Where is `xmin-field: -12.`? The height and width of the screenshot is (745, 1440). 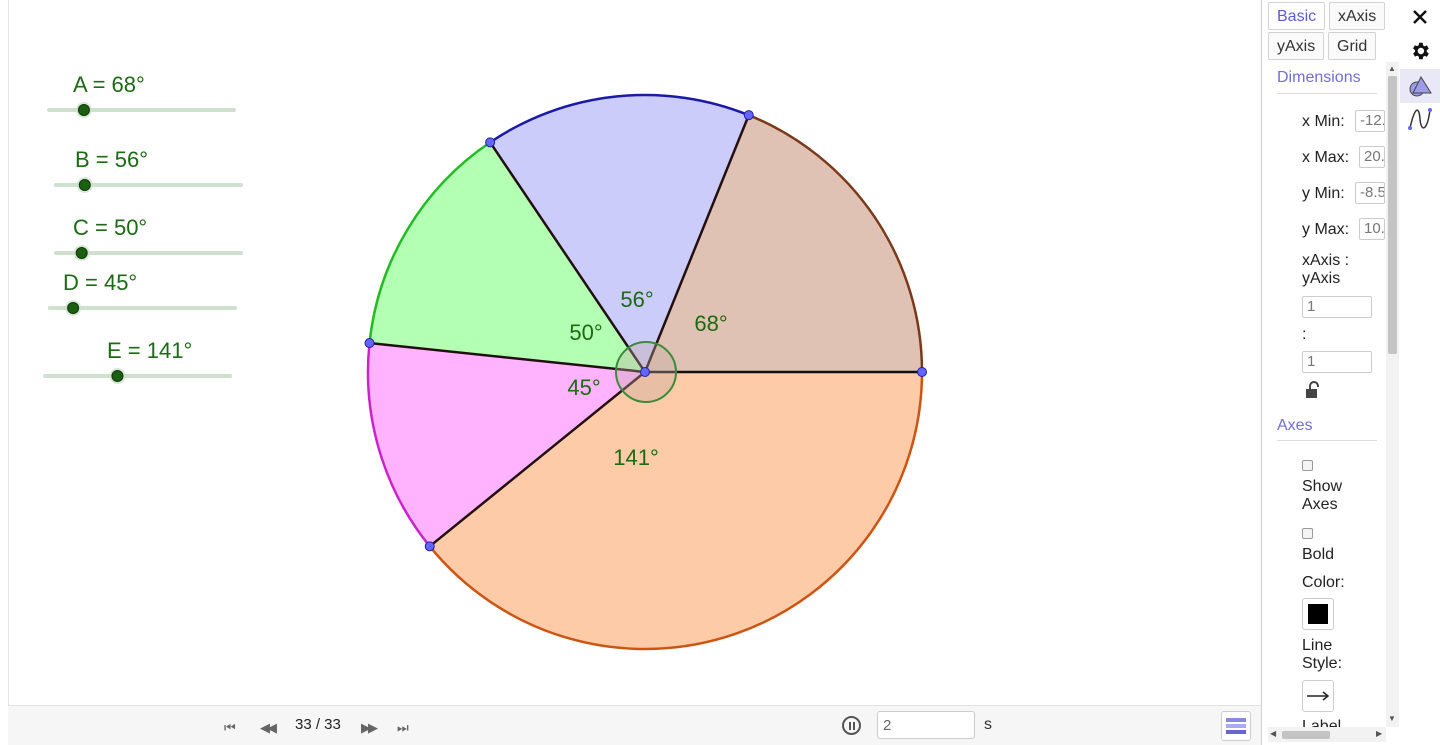
xmin-field: -12. is located at coordinates (1370, 121).